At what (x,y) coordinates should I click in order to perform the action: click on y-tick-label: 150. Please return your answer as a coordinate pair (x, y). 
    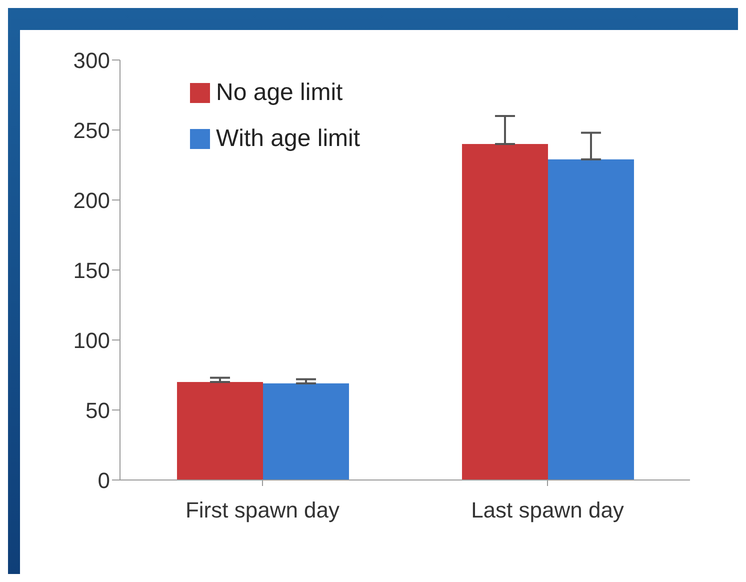
    Looking at the image, I should click on (91, 270).